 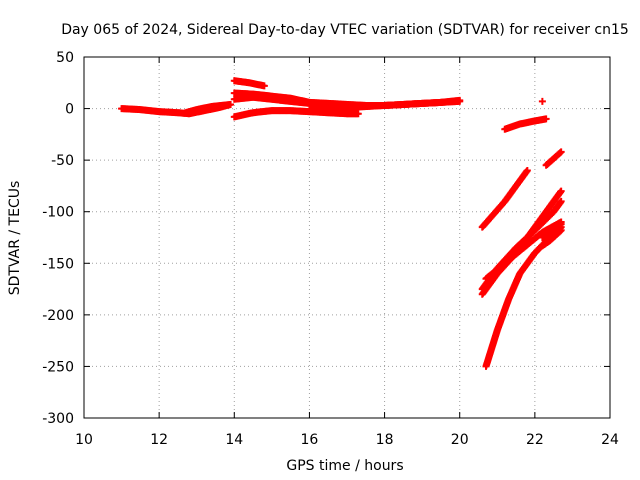 I want to click on y-tick-label: -250, so click(x=58, y=367).